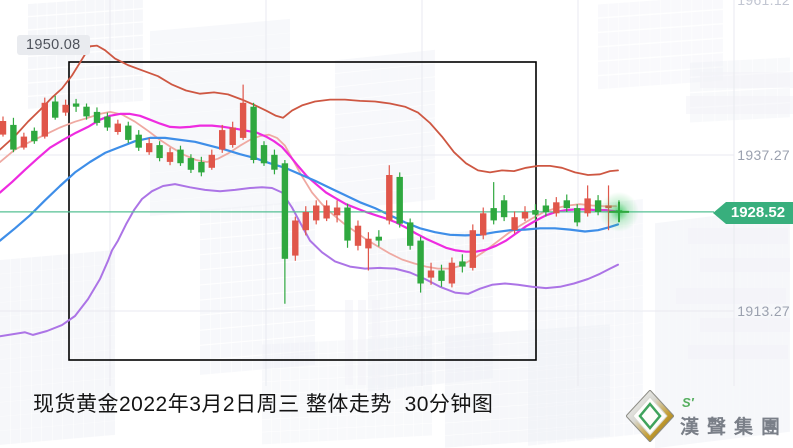 This screenshot has width=793, height=448. What do you see at coordinates (263, 404) in the screenshot?
I see `chart-caption: 现货黄金2022年3月2日周三 整体走势 30分钟图` at bounding box center [263, 404].